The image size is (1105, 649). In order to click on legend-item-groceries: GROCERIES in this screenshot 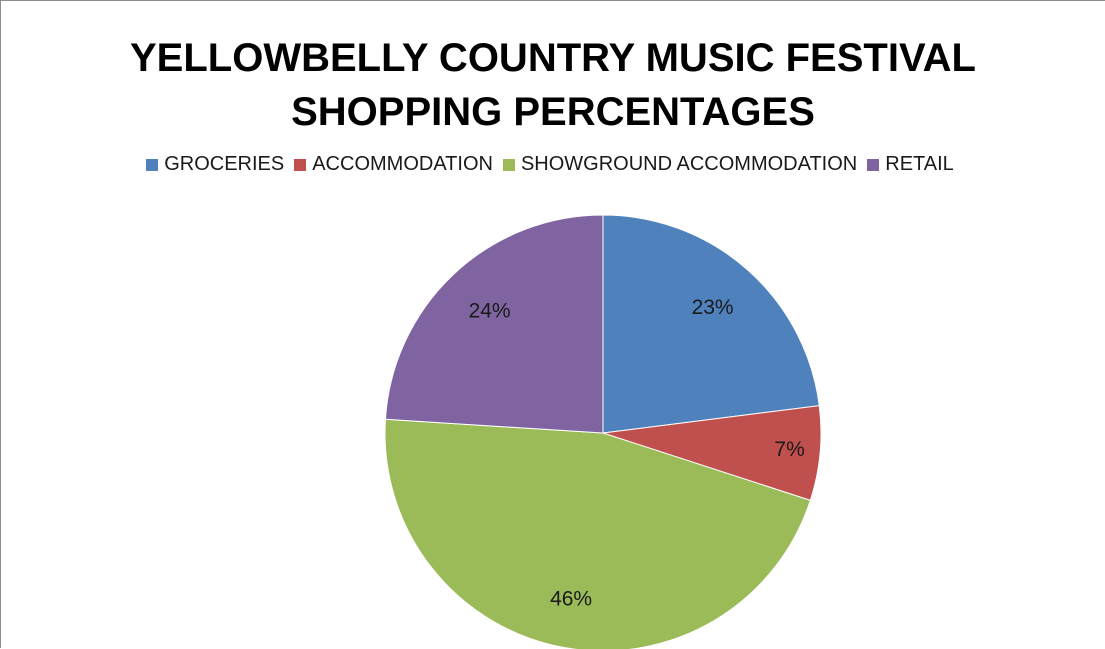, I will do `click(215, 164)`.